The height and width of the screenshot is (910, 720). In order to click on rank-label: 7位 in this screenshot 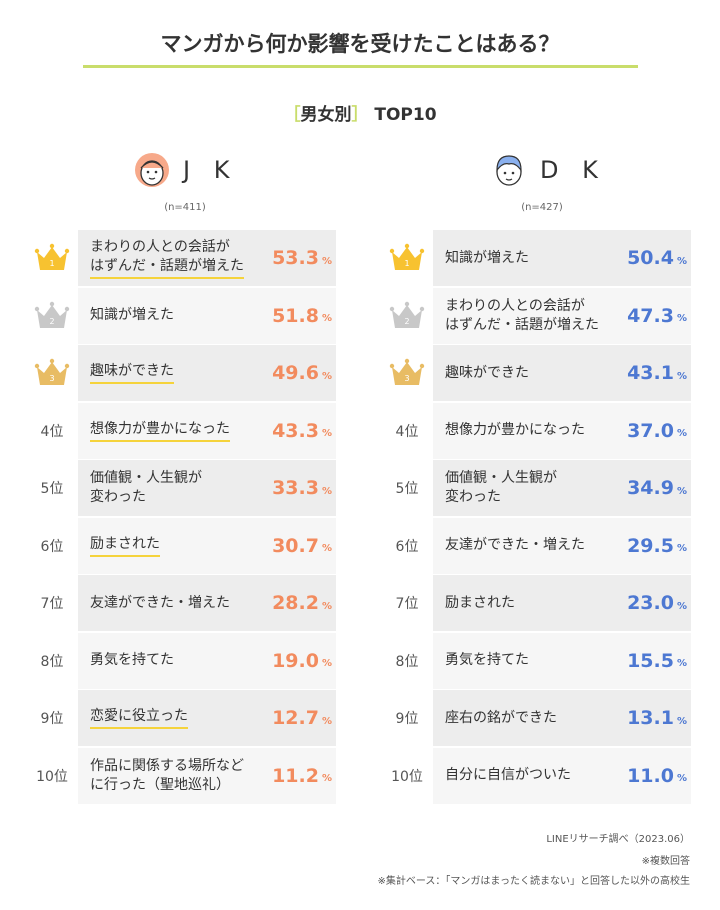, I will do `click(52, 604)`.